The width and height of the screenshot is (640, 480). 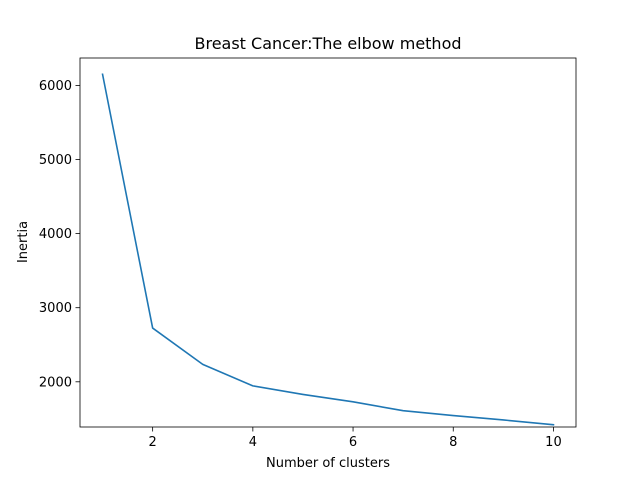 I want to click on x-tick-label: 2, so click(x=153, y=442).